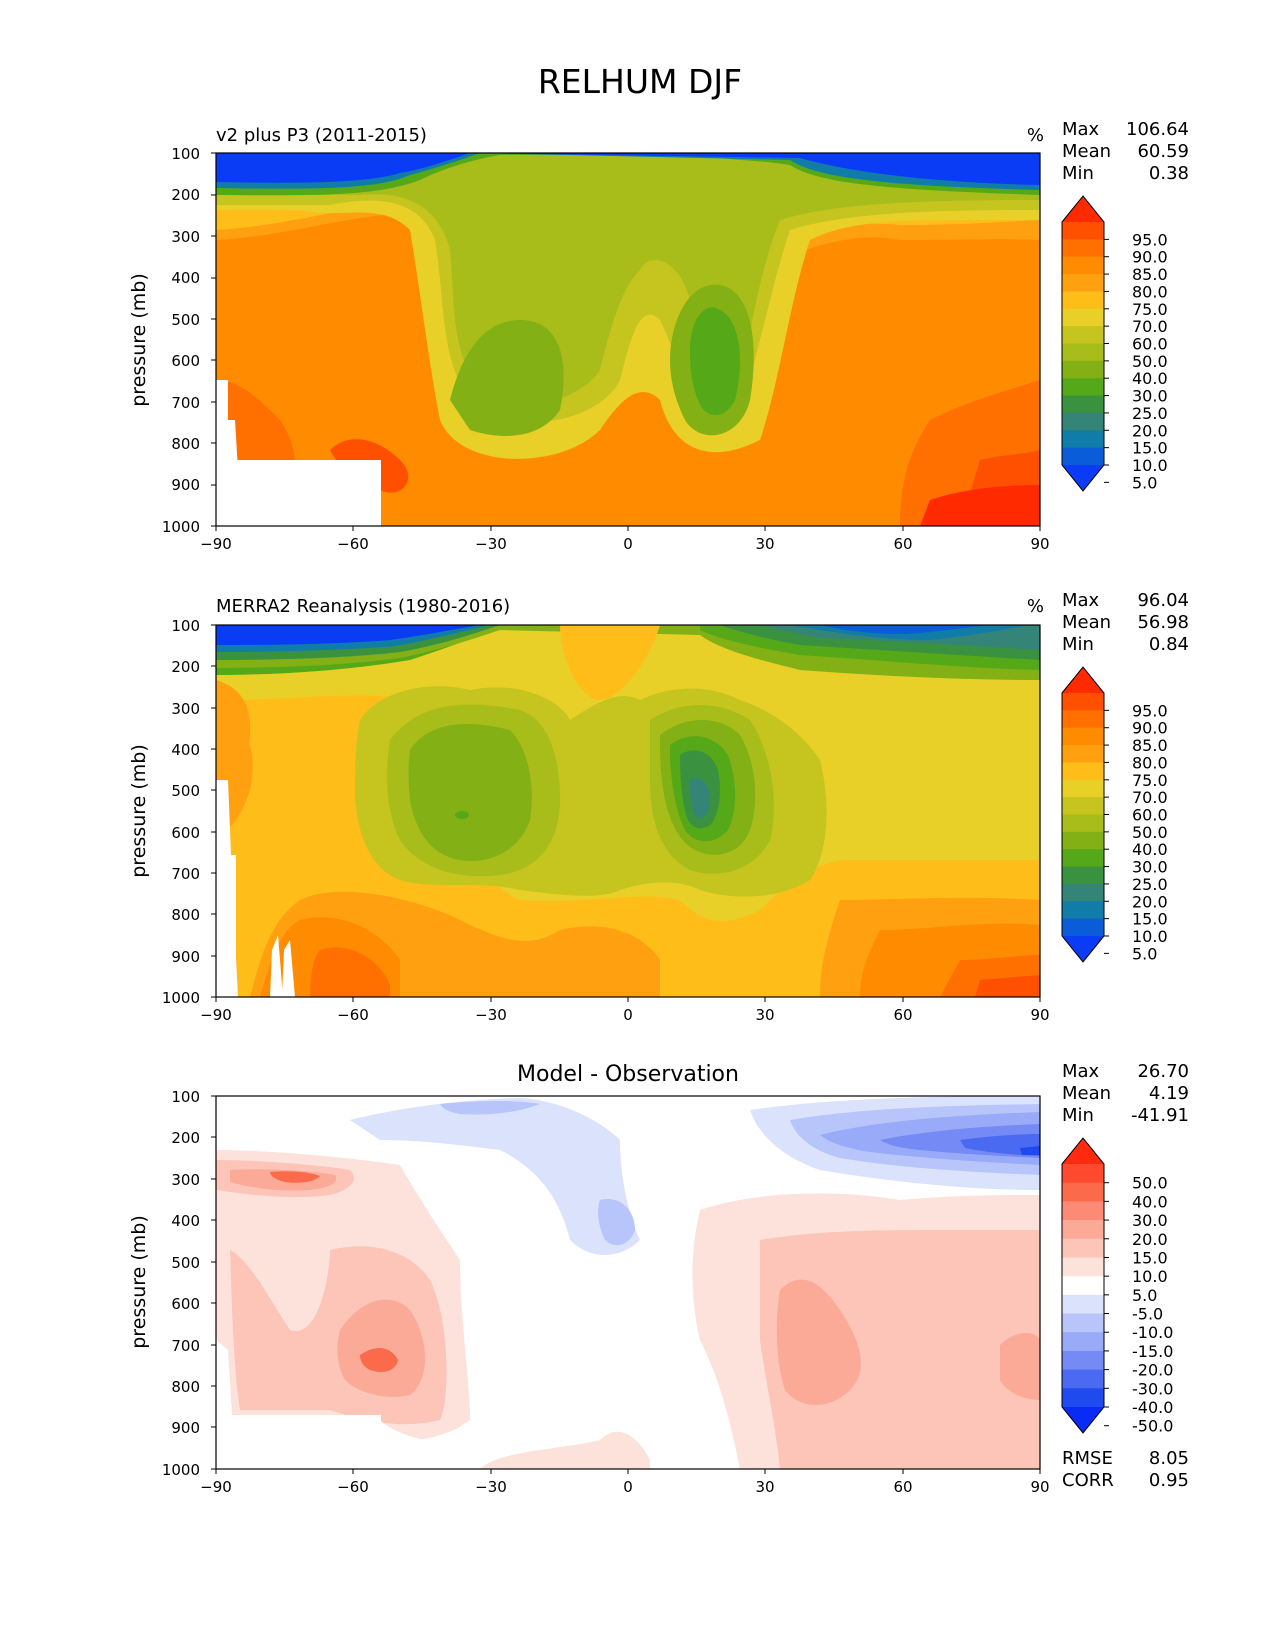 The width and height of the screenshot is (1275, 1650). What do you see at coordinates (1086, 1093) in the screenshot?
I see `stat-label: Mean` at bounding box center [1086, 1093].